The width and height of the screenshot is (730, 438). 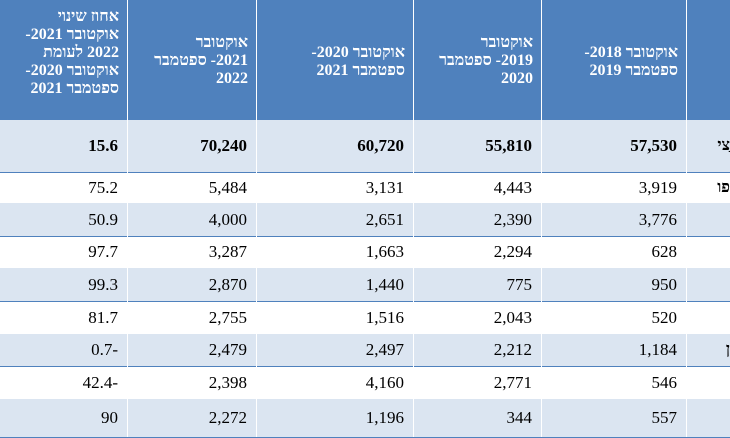 I want to click on table-cell: 2,043, so click(x=477, y=317).